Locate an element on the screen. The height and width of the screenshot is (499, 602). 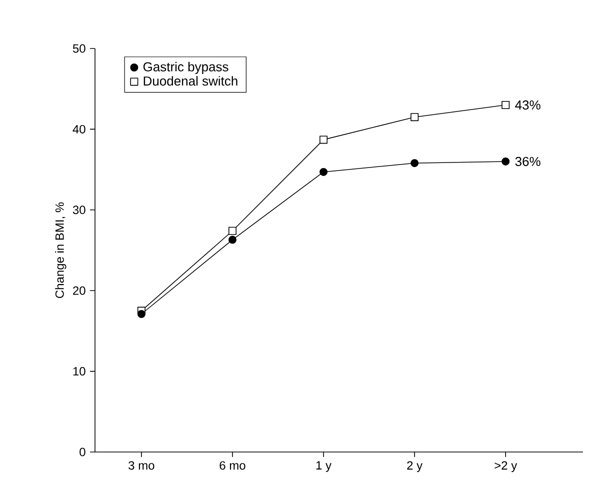
y-tick-label: 20 is located at coordinates (79, 290).